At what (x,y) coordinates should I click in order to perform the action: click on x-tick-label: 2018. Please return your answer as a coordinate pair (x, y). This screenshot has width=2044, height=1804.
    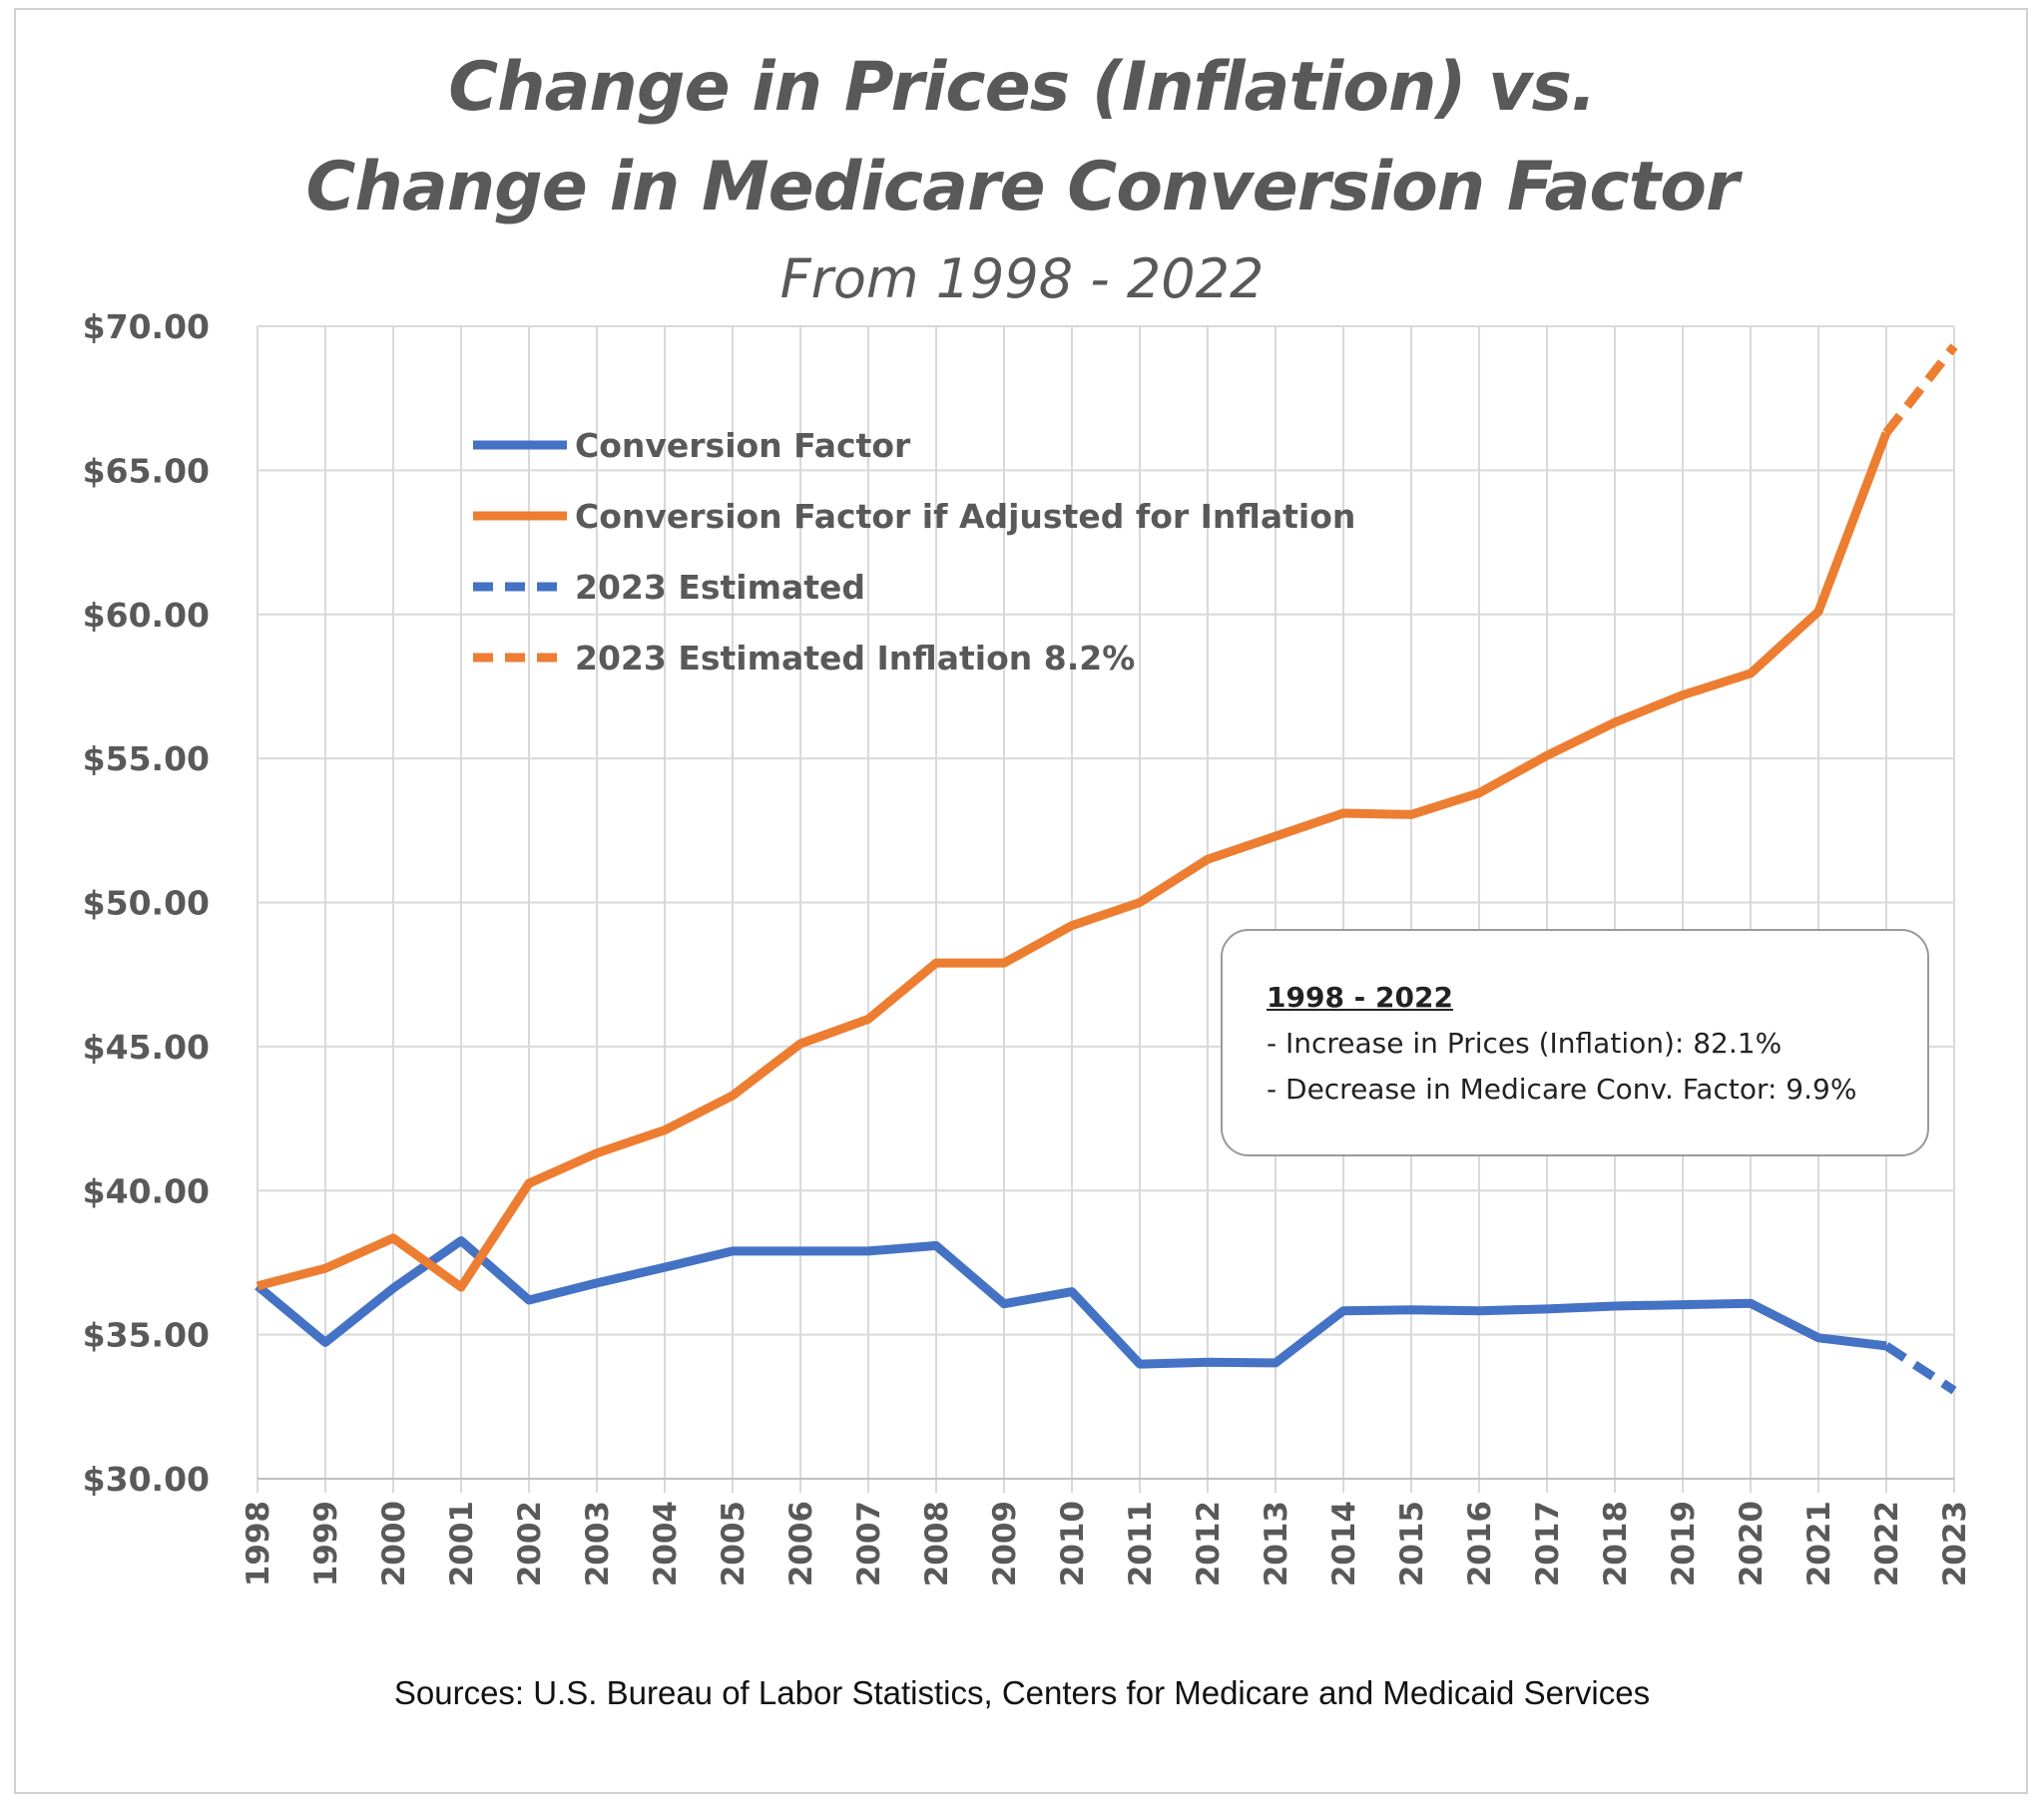
    Looking at the image, I should click on (1616, 1544).